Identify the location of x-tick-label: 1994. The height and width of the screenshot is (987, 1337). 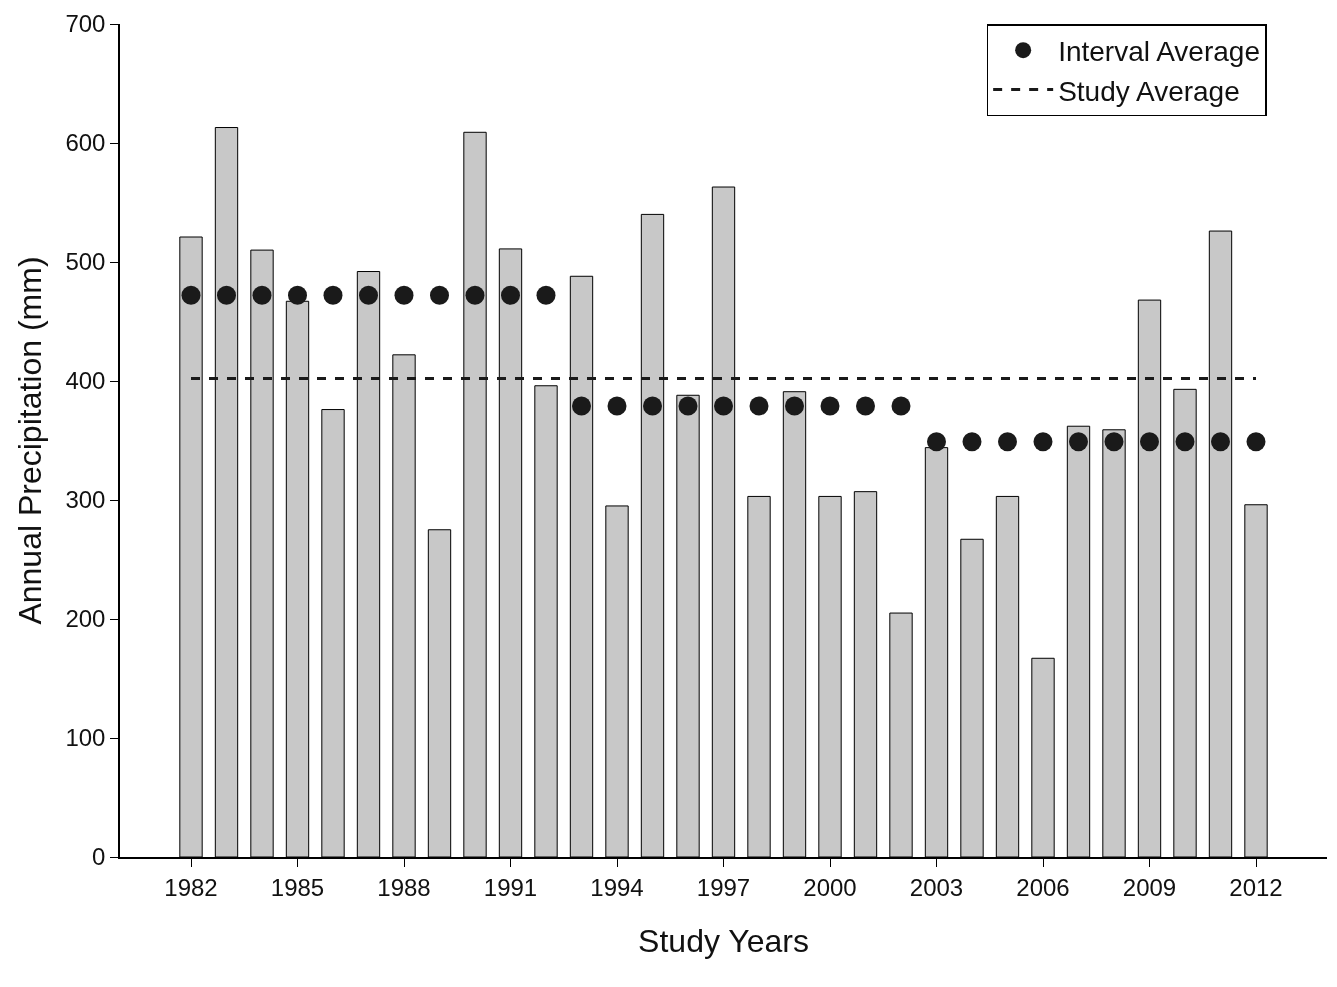
(617, 887).